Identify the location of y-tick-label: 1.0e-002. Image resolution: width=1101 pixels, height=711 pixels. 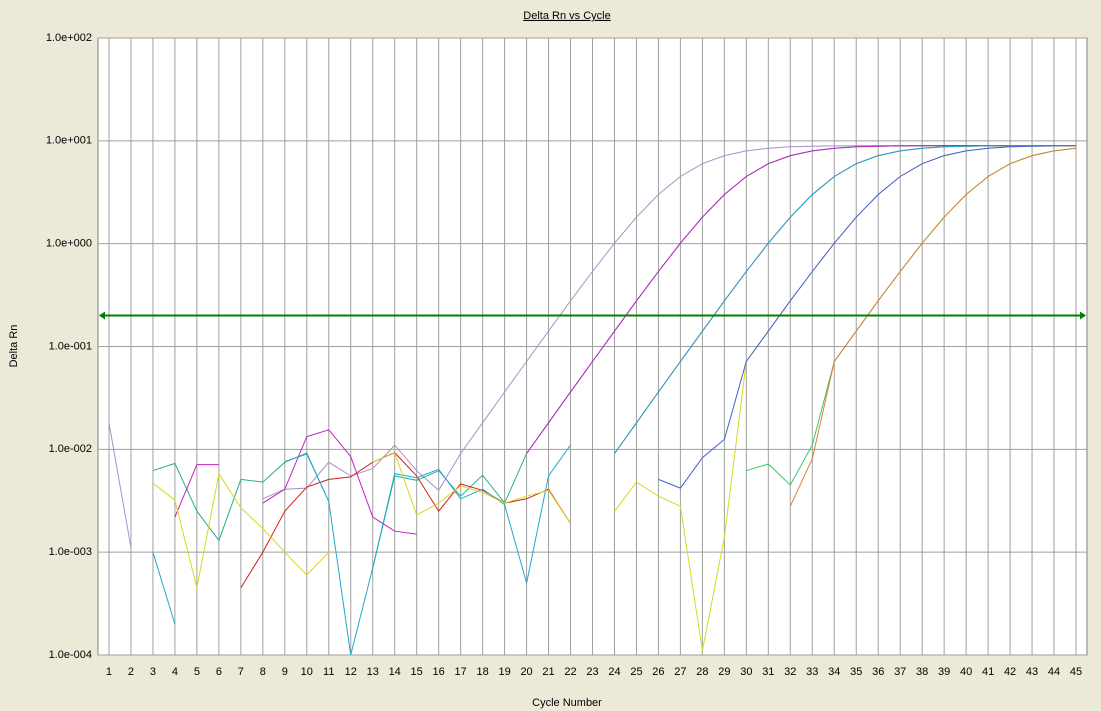
(70, 449).